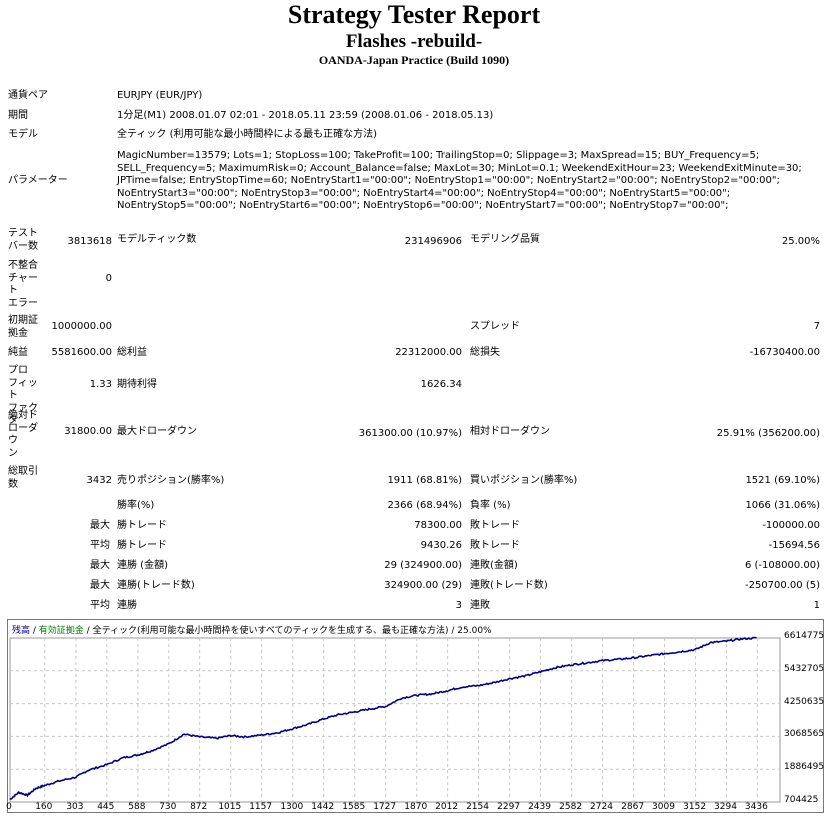 The height and width of the screenshot is (816, 828). I want to click on relative-drawdown-value: 25.91% (356200.00), so click(768, 433).